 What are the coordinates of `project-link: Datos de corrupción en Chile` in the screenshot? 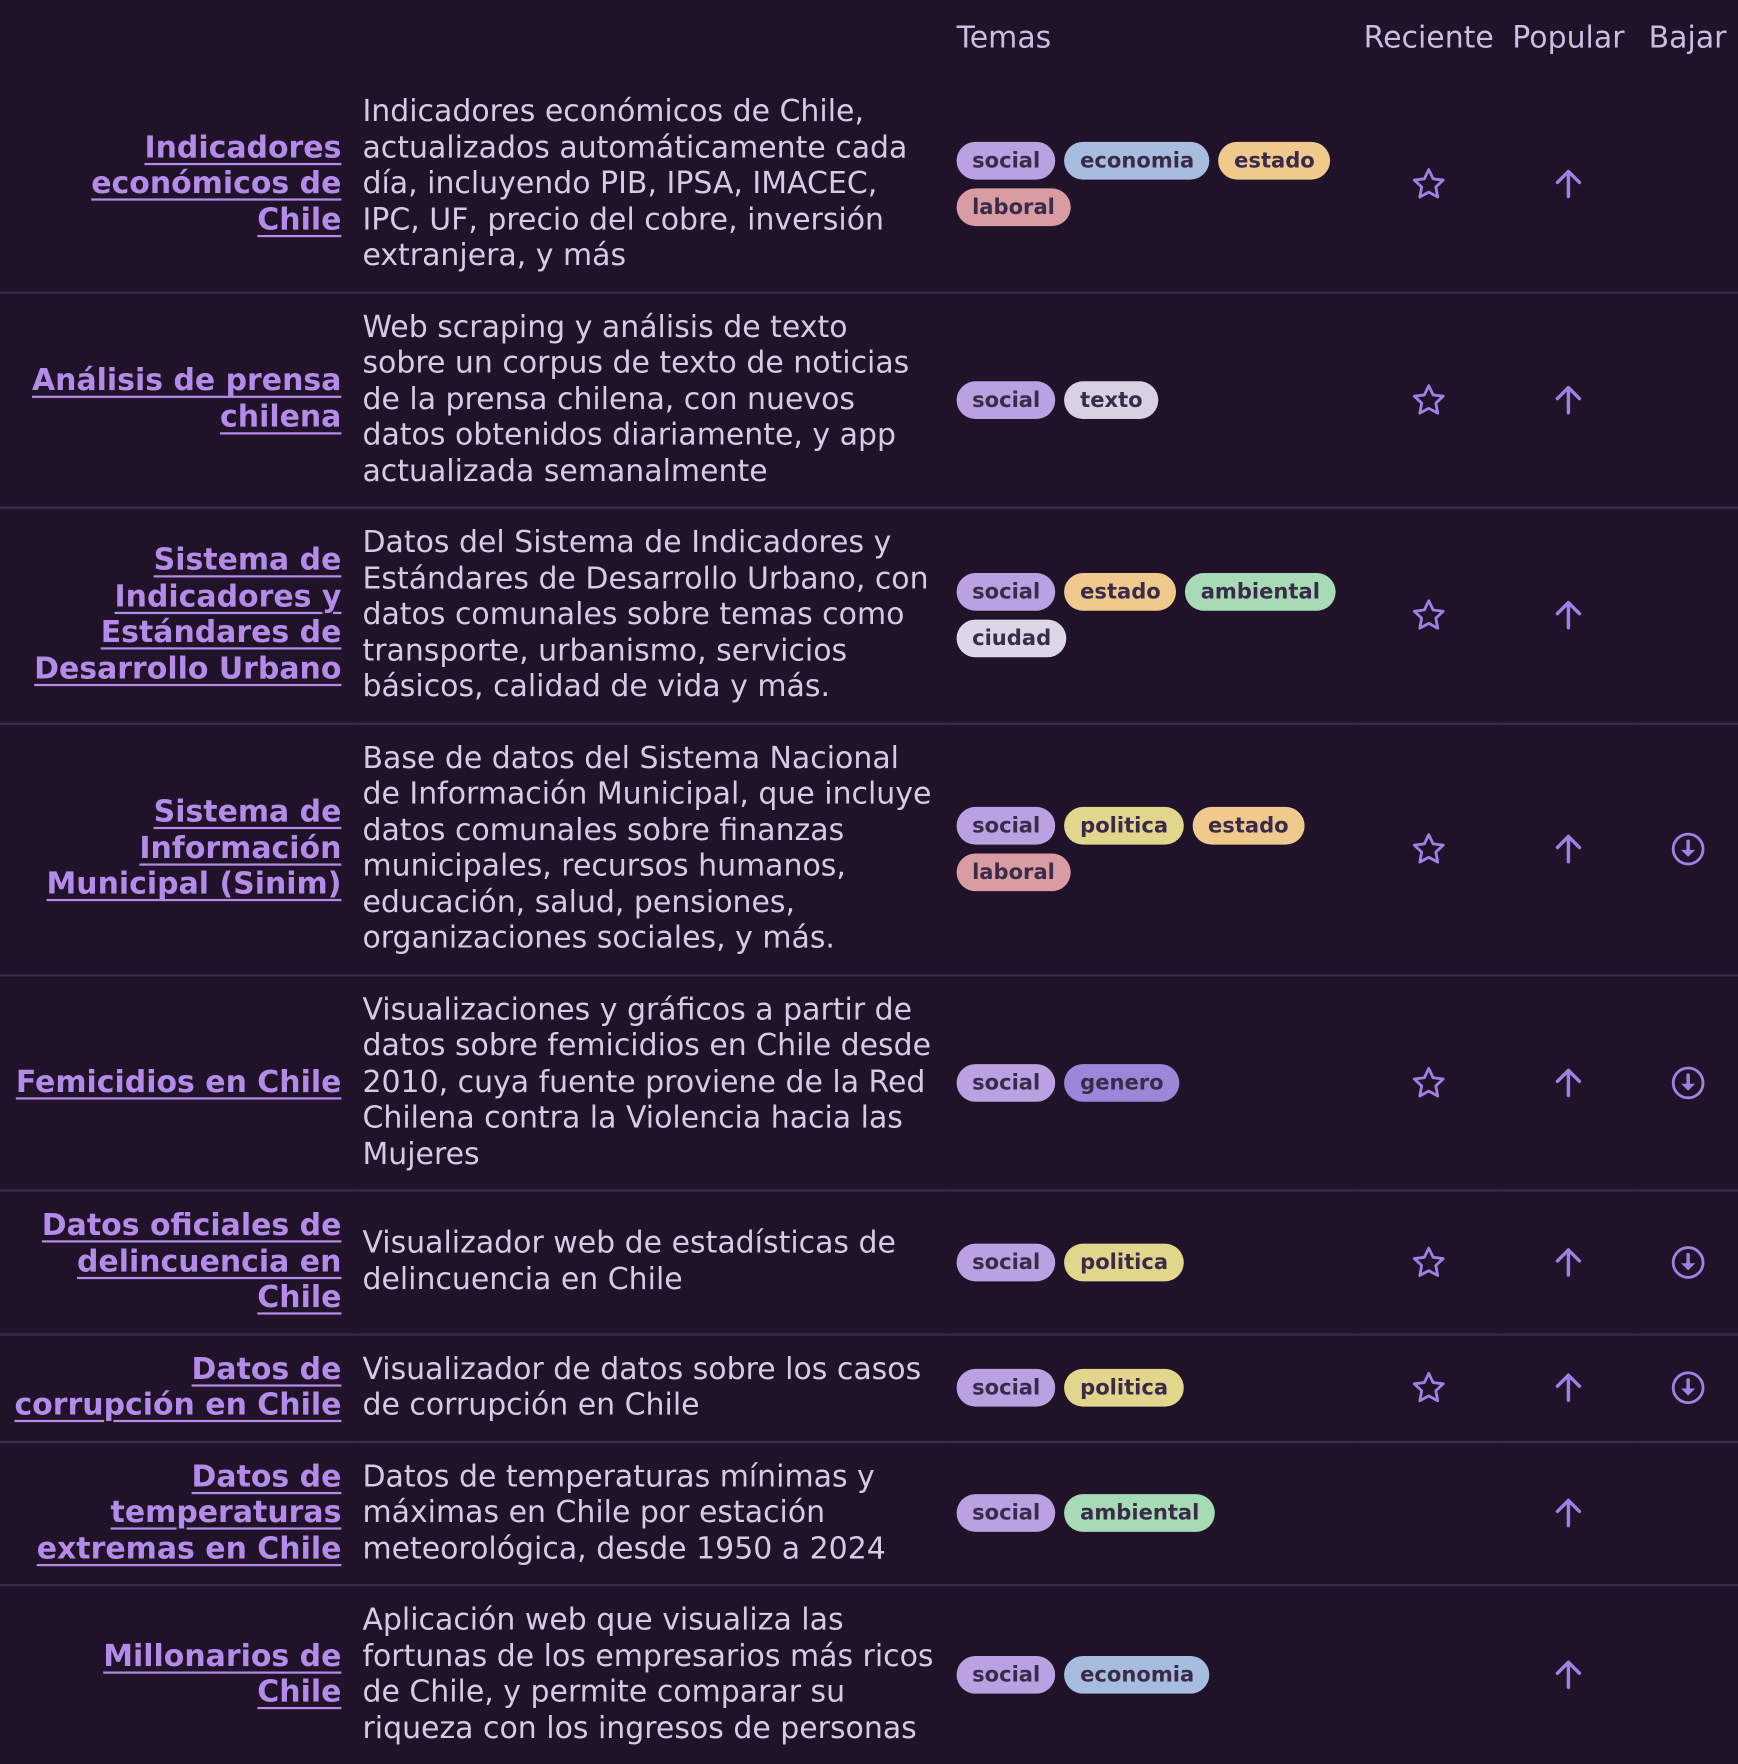 It's located at (178, 1387).